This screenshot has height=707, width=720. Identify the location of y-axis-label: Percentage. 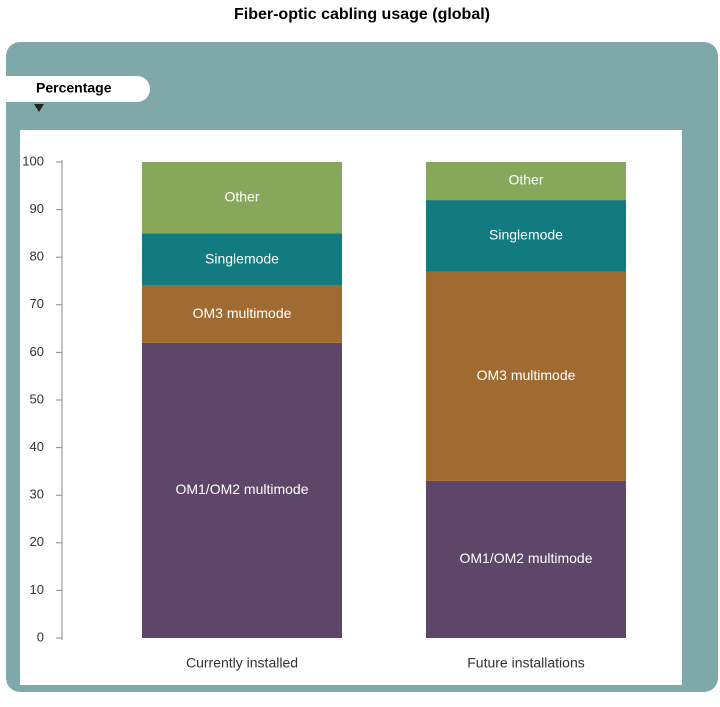
(74, 88).